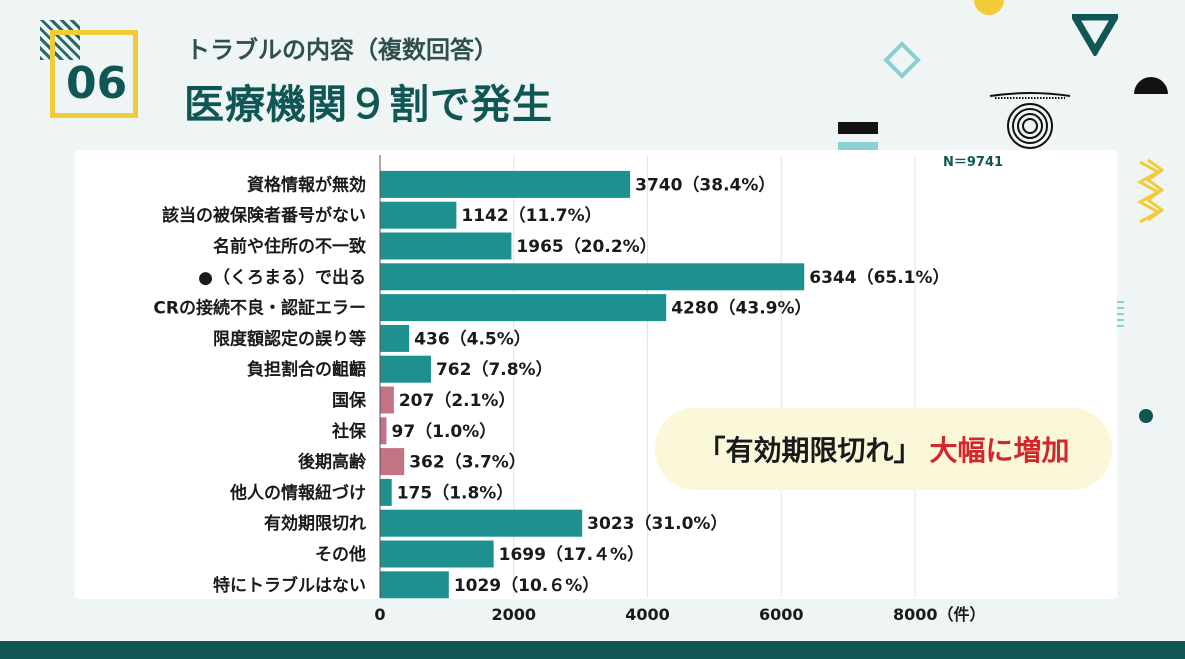 The image size is (1185, 659). What do you see at coordinates (1146, 416) in the screenshot?
I see `dot-icon` at bounding box center [1146, 416].